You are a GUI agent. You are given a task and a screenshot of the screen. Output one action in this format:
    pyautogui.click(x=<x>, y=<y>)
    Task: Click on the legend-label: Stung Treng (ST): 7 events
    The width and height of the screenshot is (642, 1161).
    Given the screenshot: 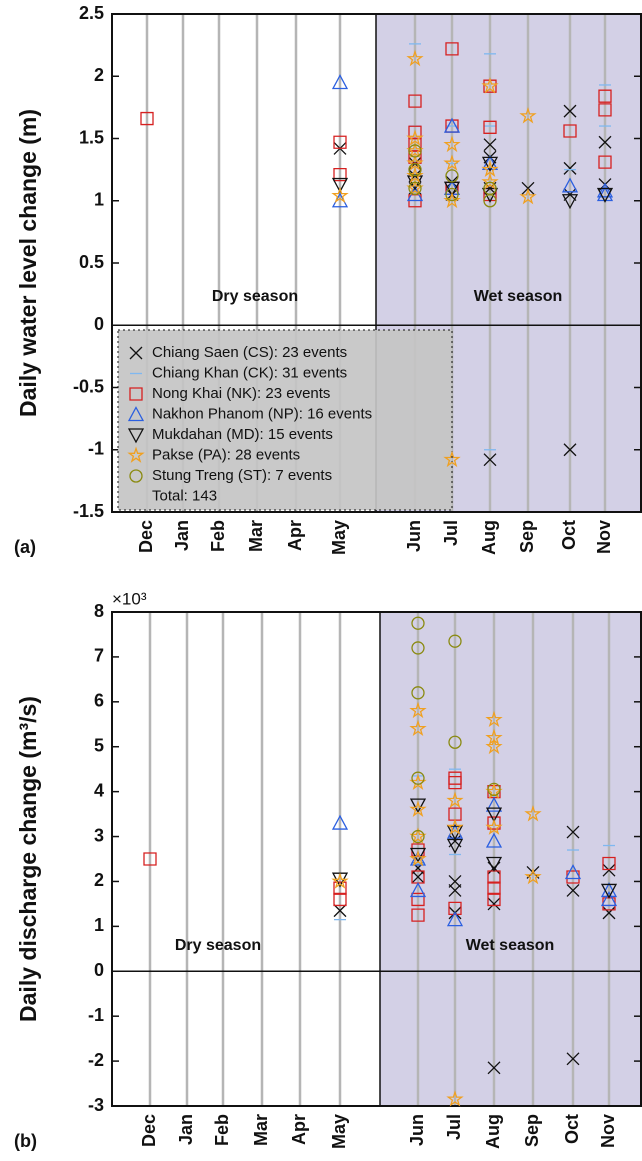 What is the action you would take?
    pyautogui.click(x=242, y=475)
    